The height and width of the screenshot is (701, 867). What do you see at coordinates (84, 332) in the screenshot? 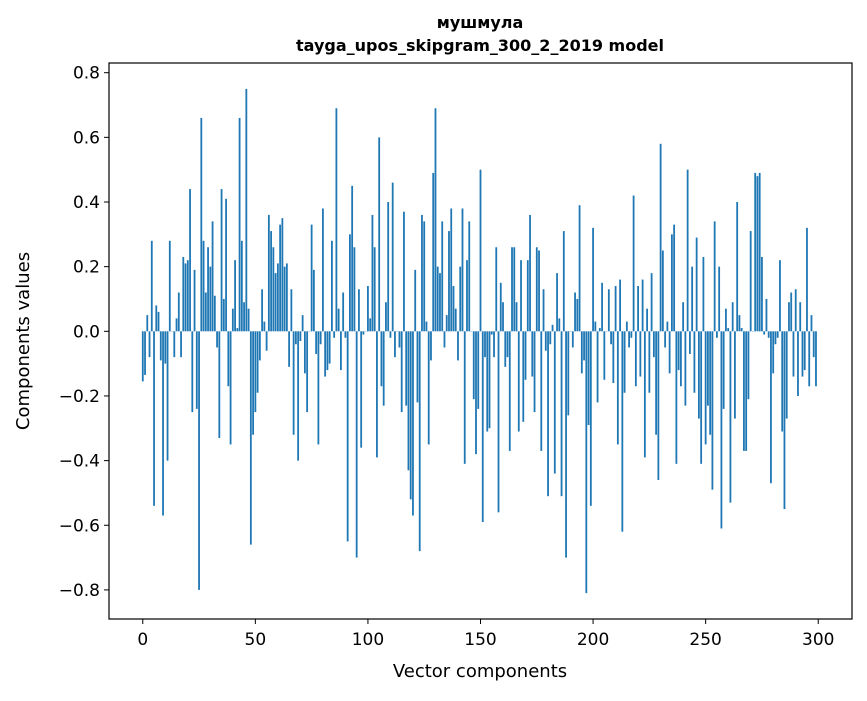
I see `y-axis: −0.8−0.6−0.4−0.20.00.20.40.60.8` at bounding box center [84, 332].